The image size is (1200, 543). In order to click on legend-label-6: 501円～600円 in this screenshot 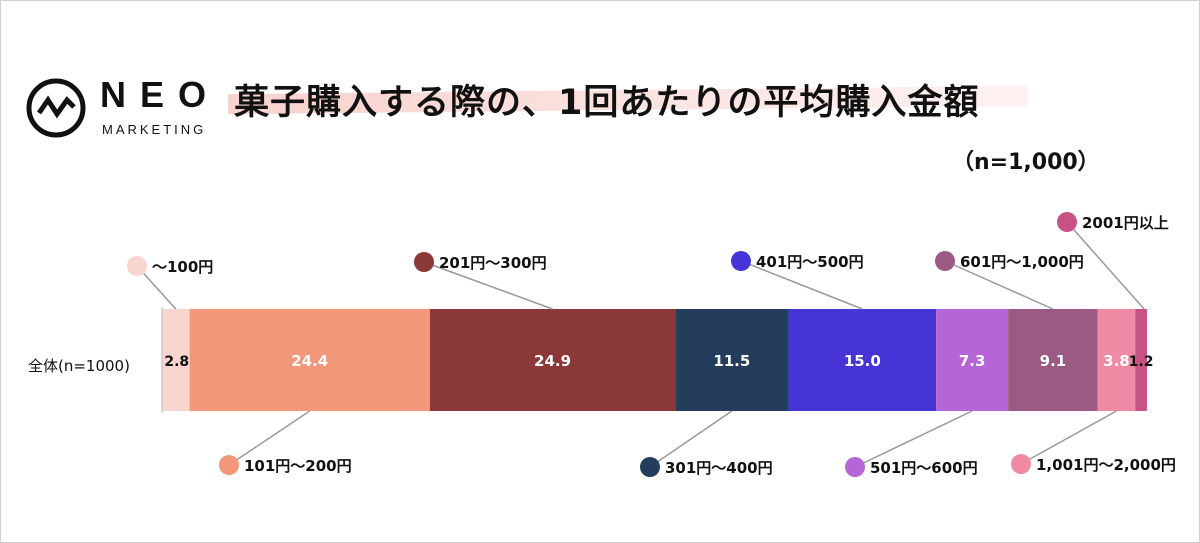, I will do `click(924, 468)`.